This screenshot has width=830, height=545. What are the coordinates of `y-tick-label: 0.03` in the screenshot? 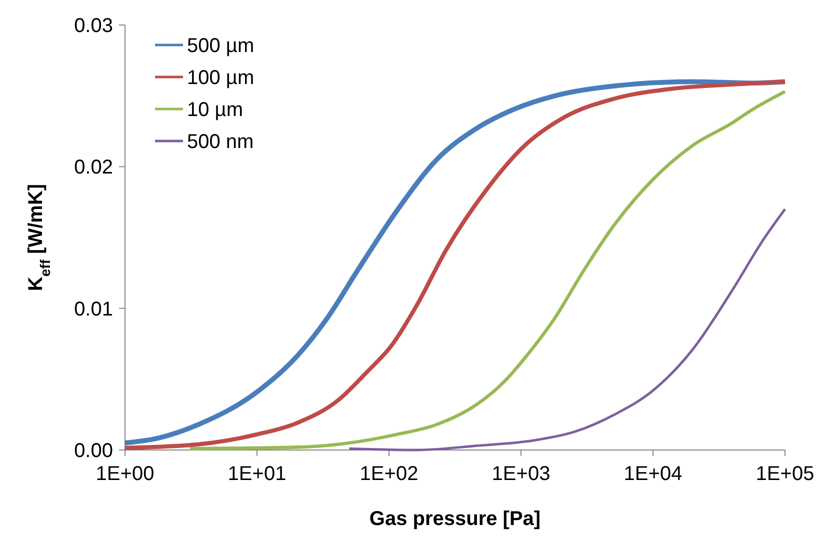 It's located at (93, 26).